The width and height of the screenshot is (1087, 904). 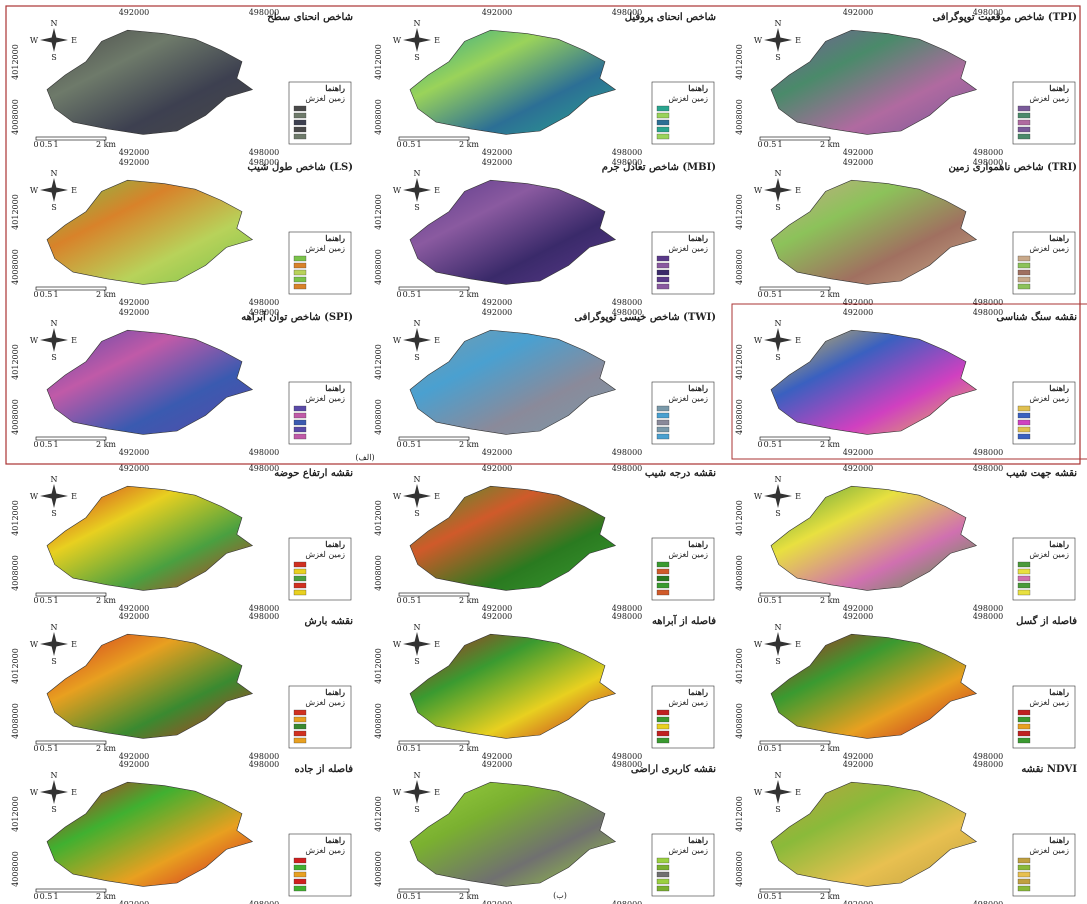 I want to click on map-title: شاخص ناهمواری زمین (TRI), so click(x=1013, y=167).